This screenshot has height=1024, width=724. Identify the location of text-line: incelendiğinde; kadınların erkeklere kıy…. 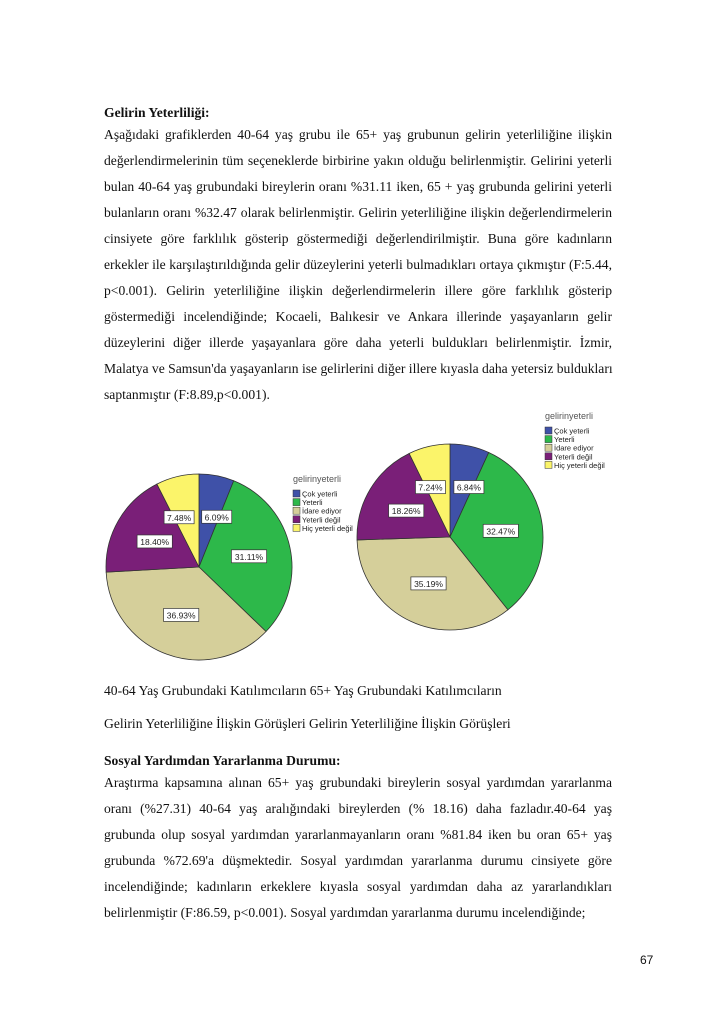
(358, 886).